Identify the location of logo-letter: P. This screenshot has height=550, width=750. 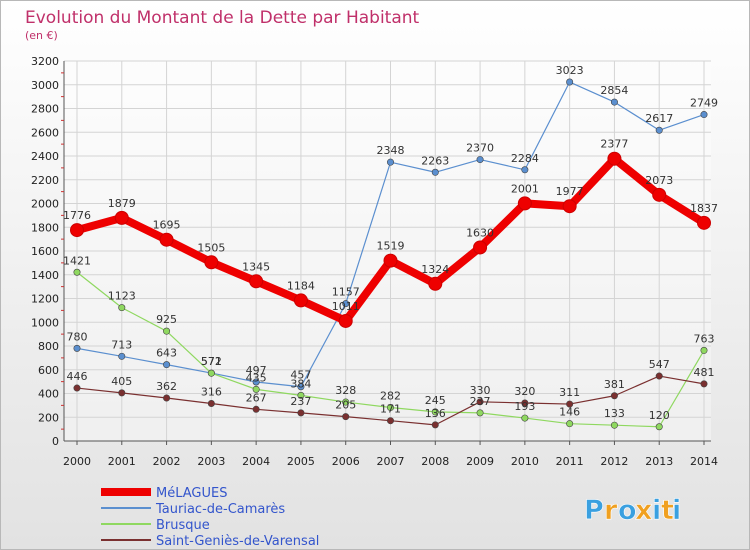
(594, 510).